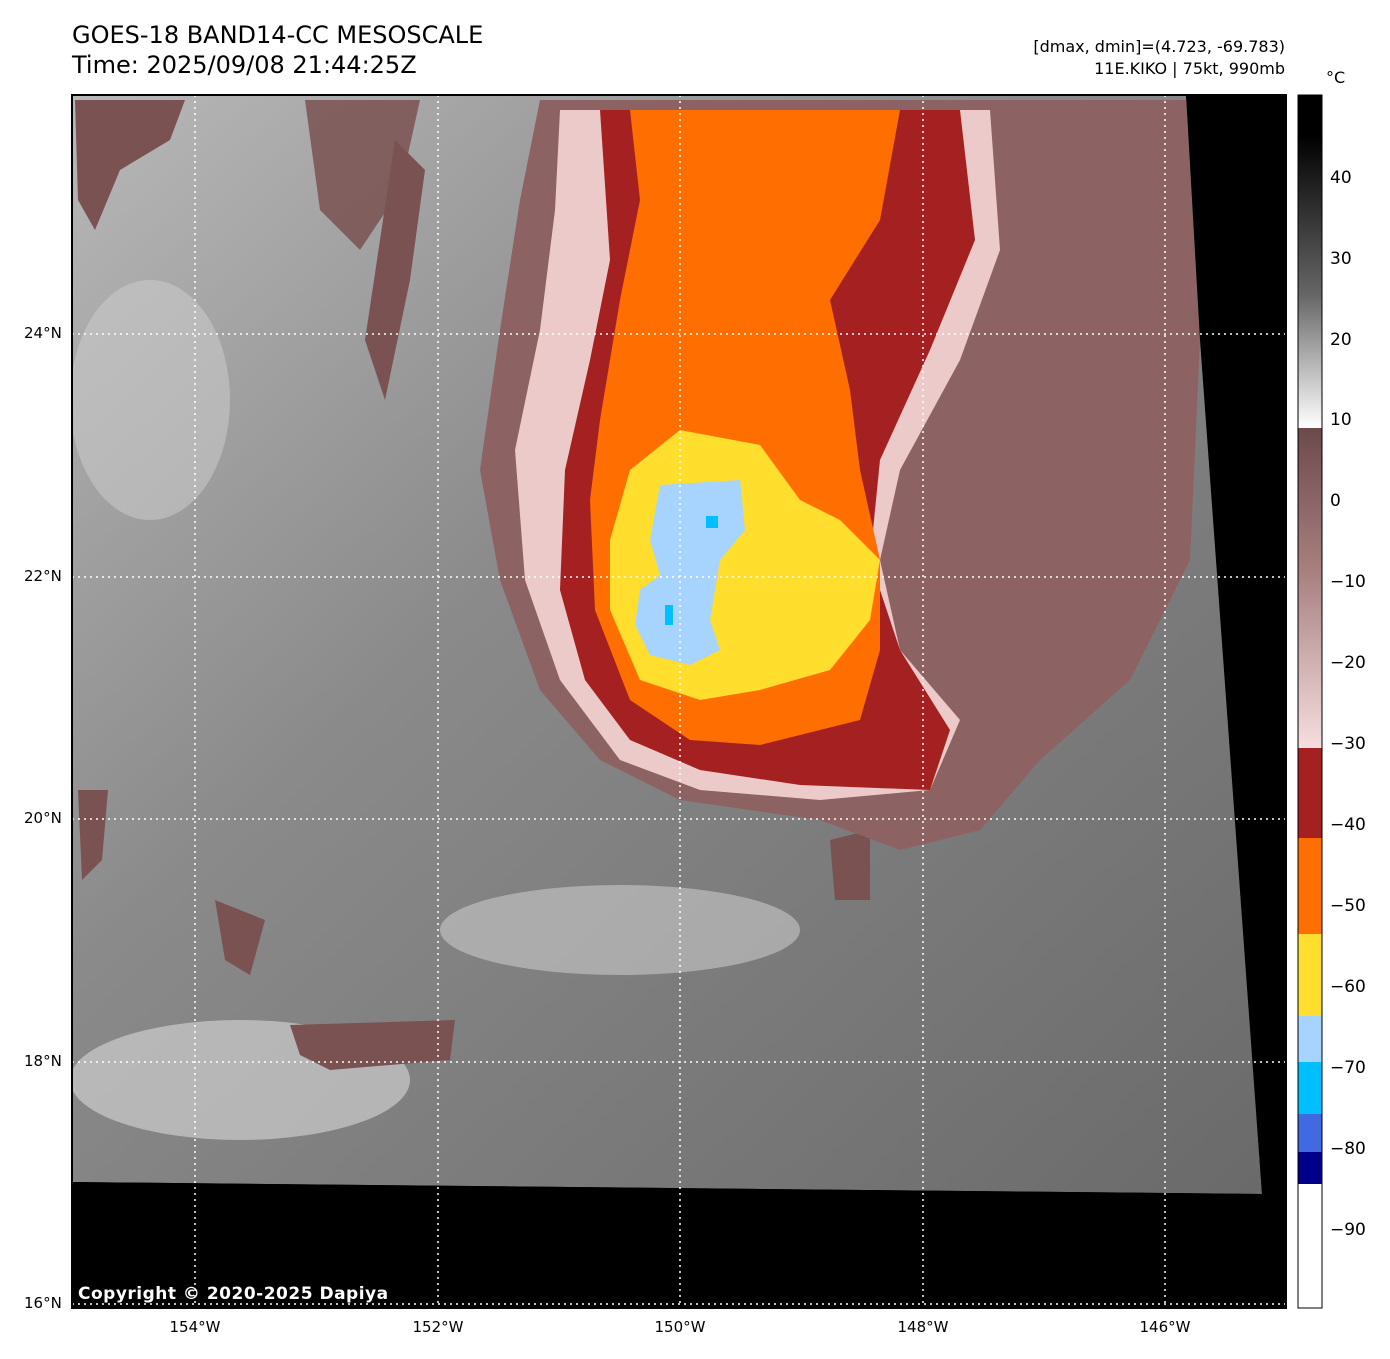 The height and width of the screenshot is (1359, 1390). Describe the element at coordinates (1341, 420) in the screenshot. I see `colorbar-tick: 10` at that location.